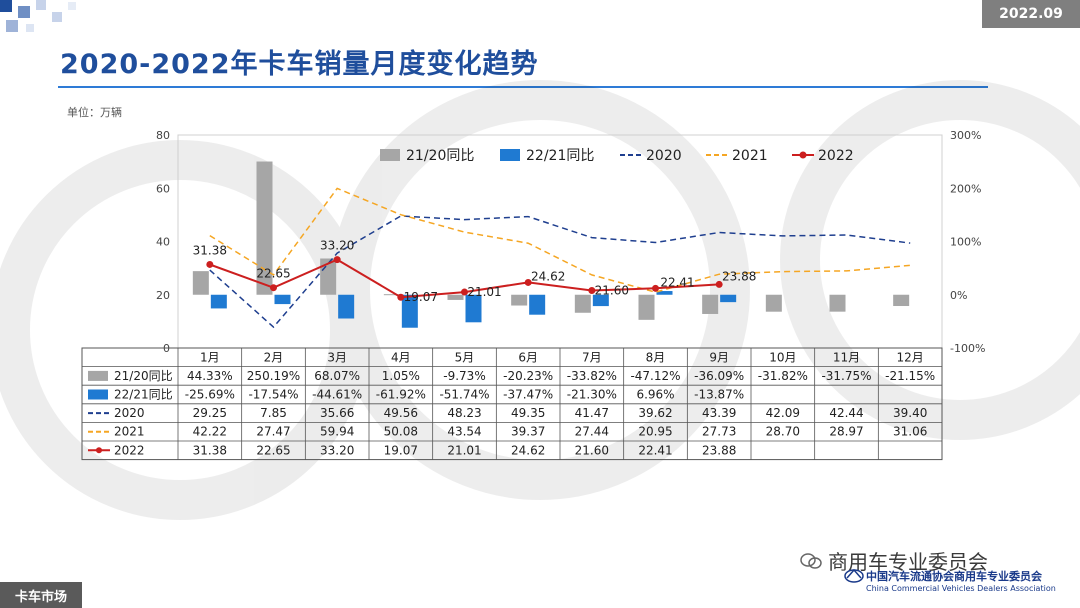  What do you see at coordinates (592, 357) in the screenshot?
I see `x-tick-label: 7月` at bounding box center [592, 357].